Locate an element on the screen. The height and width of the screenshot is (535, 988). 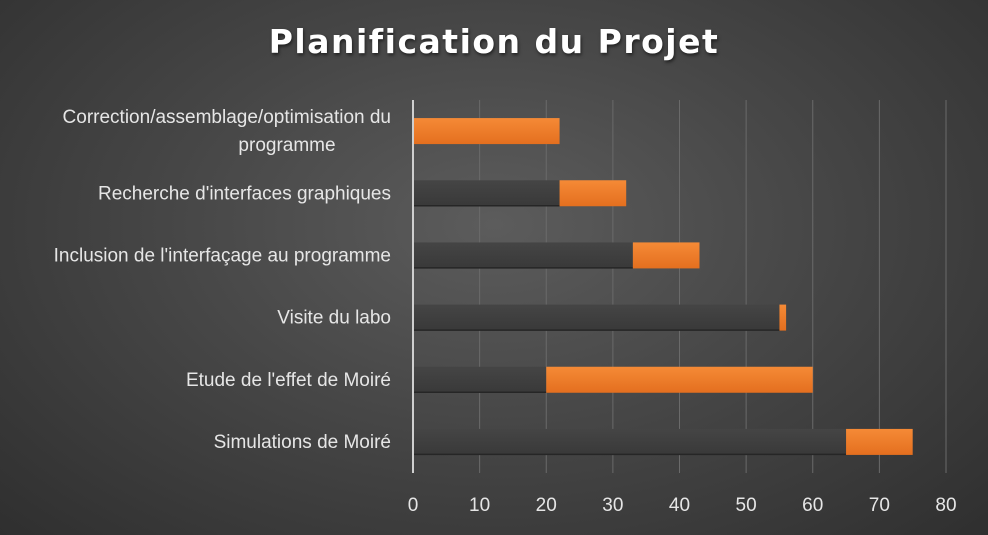
x-tick-labels: 0 10 20 30 40 50 60 70 80 is located at coordinates (682, 505).